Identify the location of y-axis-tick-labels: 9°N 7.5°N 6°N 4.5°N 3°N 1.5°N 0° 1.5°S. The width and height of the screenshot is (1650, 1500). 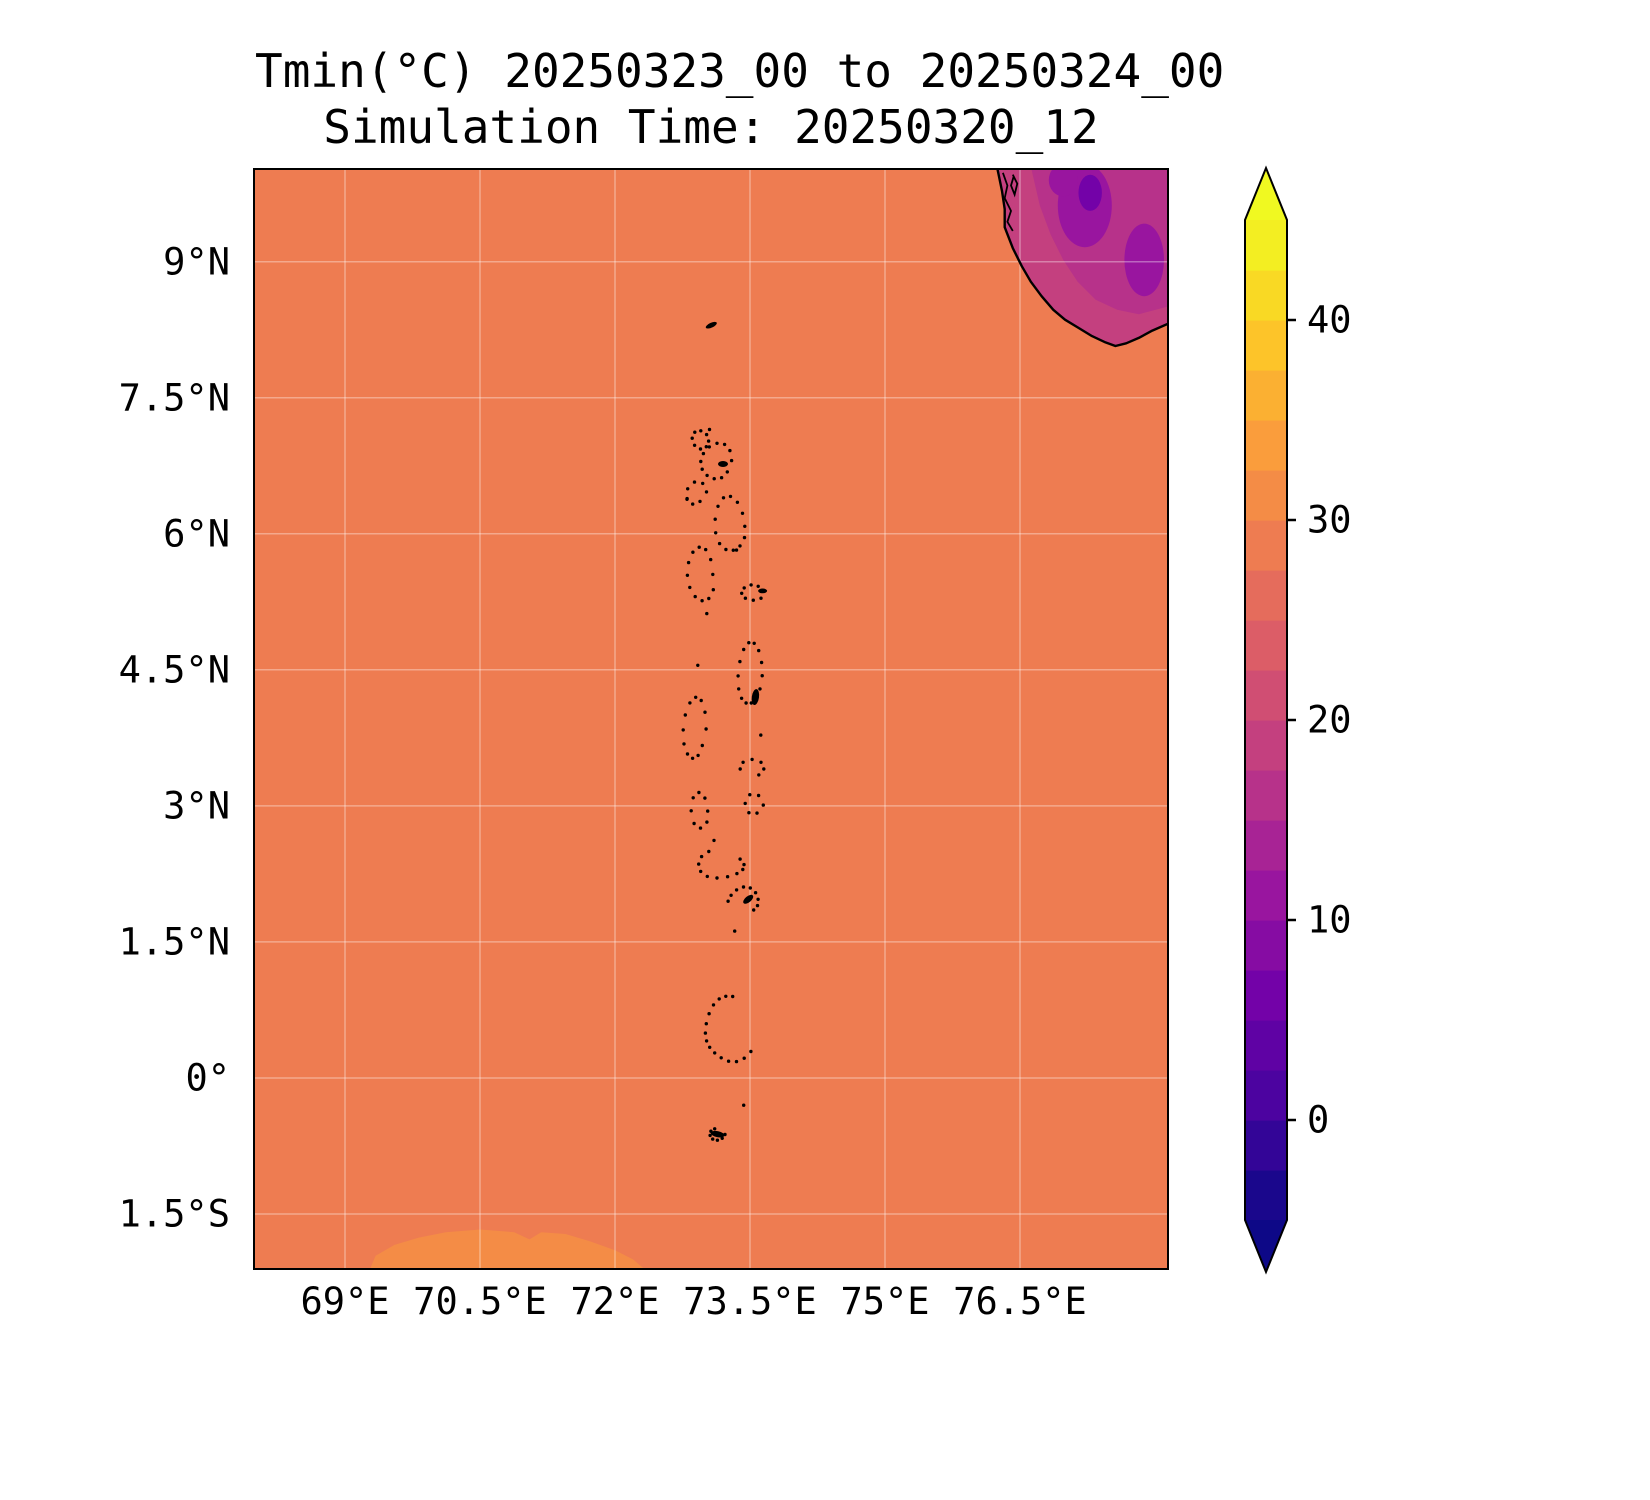
(120, 719).